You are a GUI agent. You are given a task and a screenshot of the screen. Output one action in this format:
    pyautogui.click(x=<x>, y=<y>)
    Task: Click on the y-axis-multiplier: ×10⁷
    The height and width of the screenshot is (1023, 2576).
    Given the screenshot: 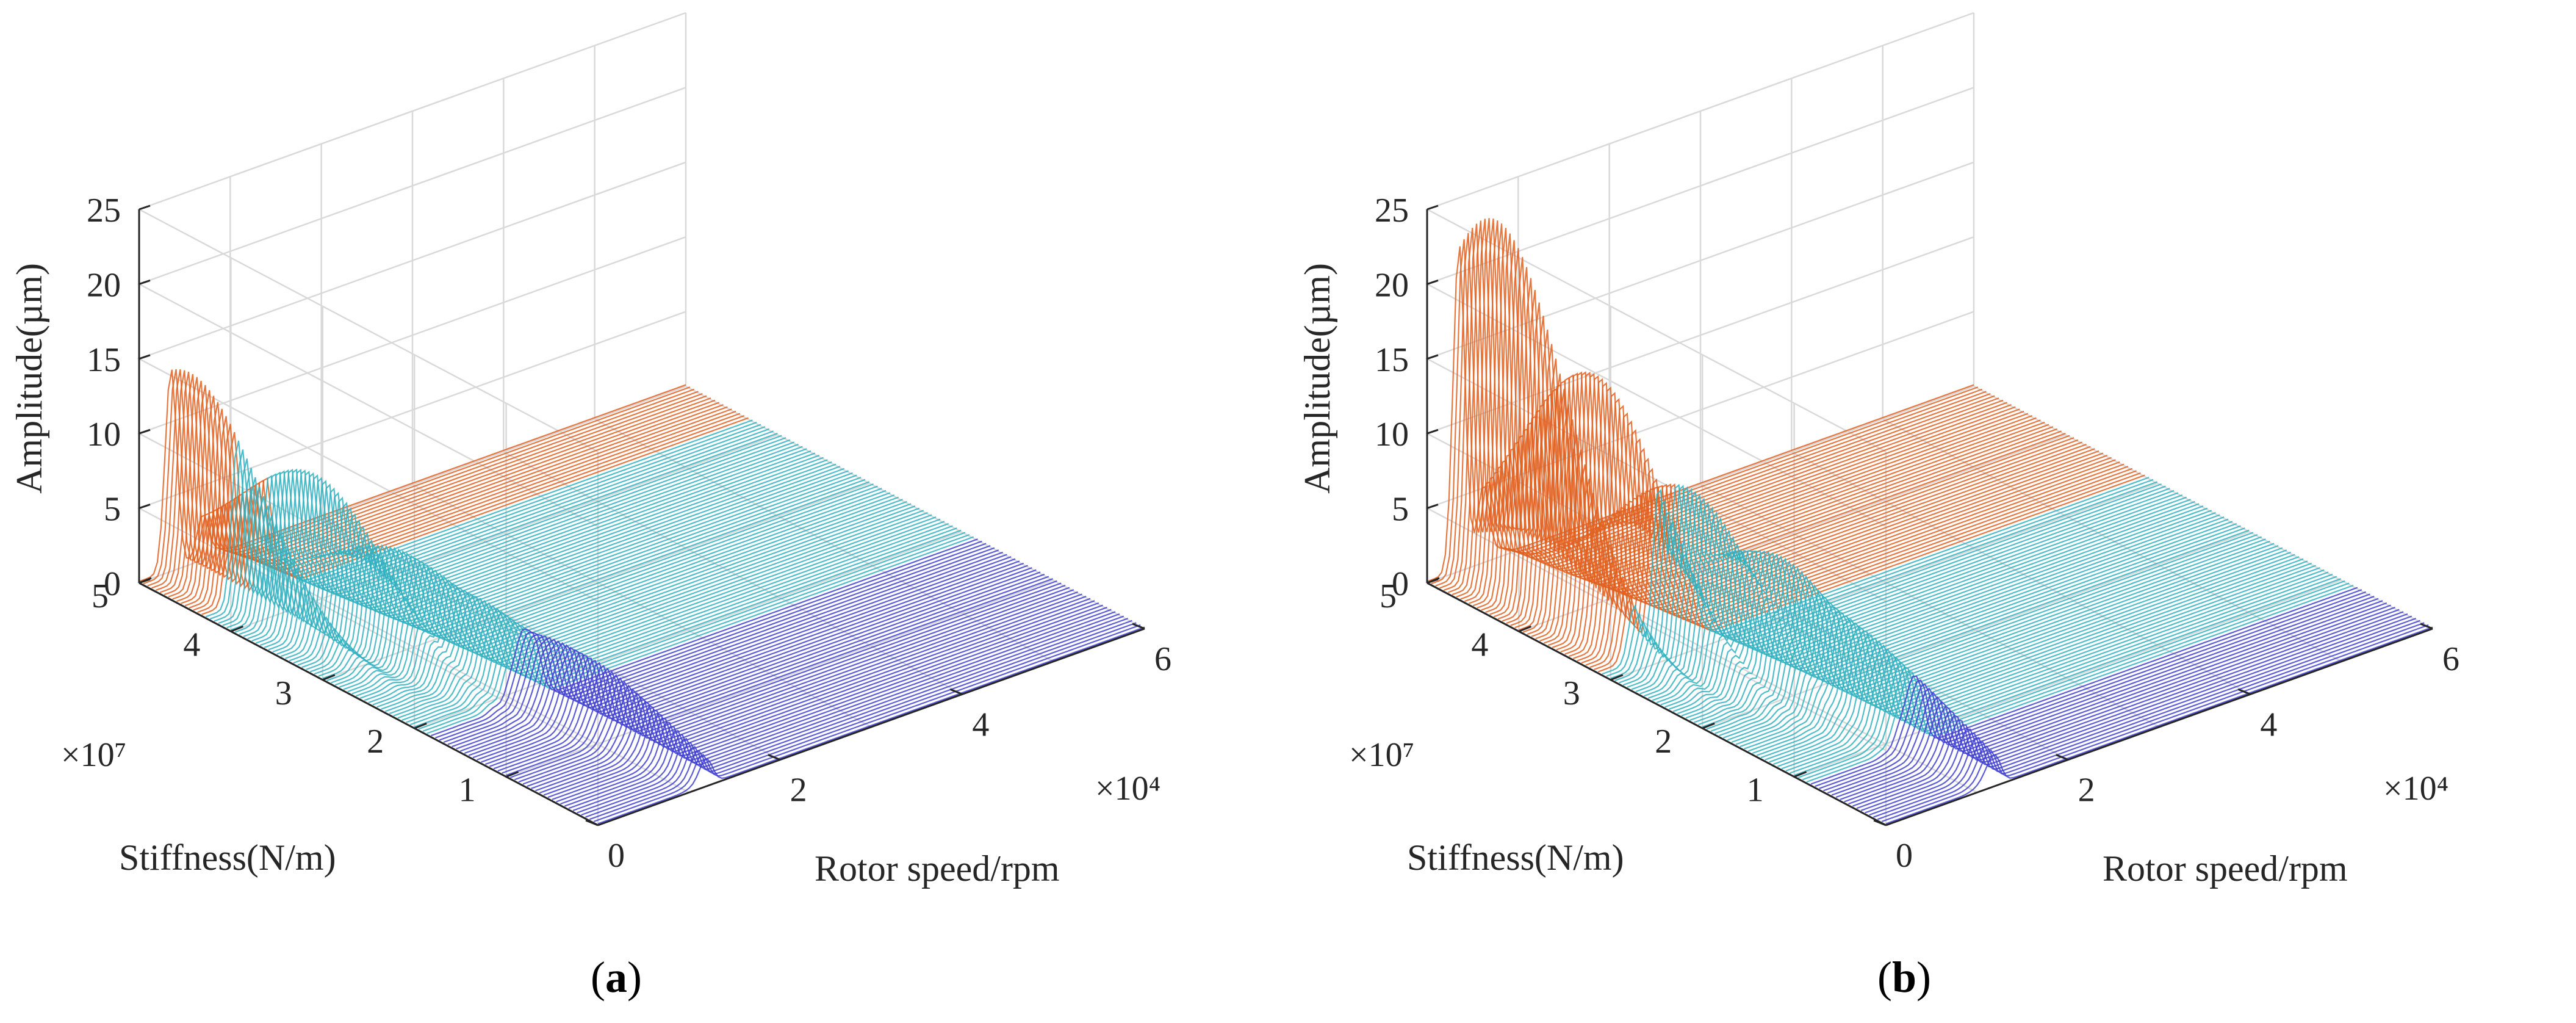 What is the action you would take?
    pyautogui.click(x=1382, y=755)
    